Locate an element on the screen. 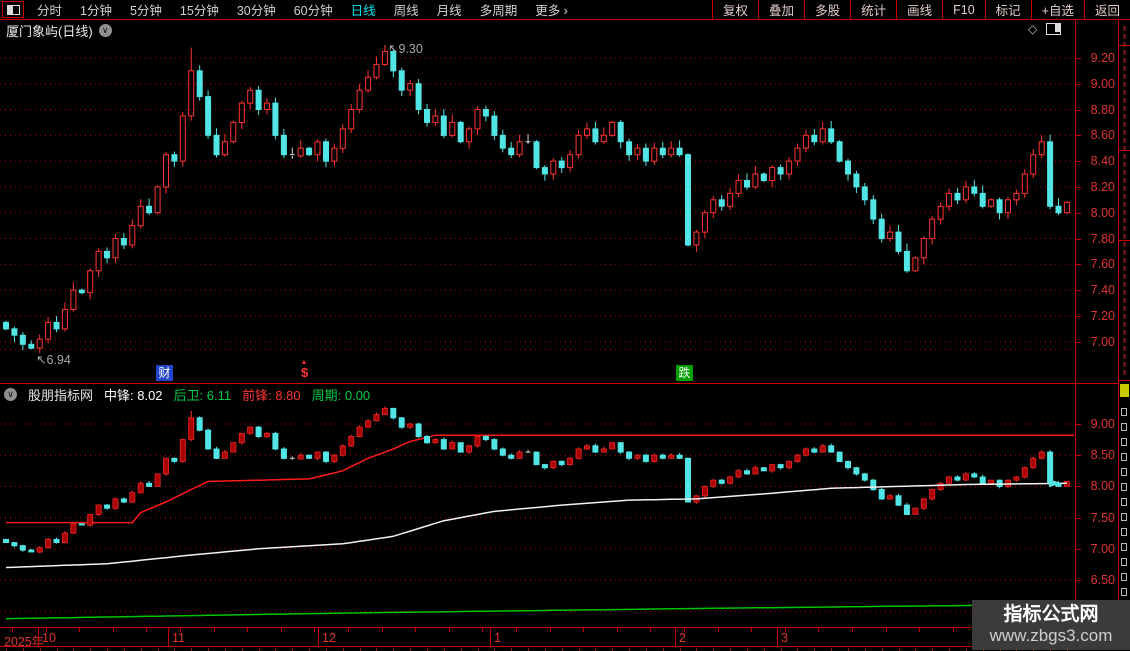 This screenshot has width=1130, height=651. toolbar-item-返回: 返回 is located at coordinates (1106, 9).